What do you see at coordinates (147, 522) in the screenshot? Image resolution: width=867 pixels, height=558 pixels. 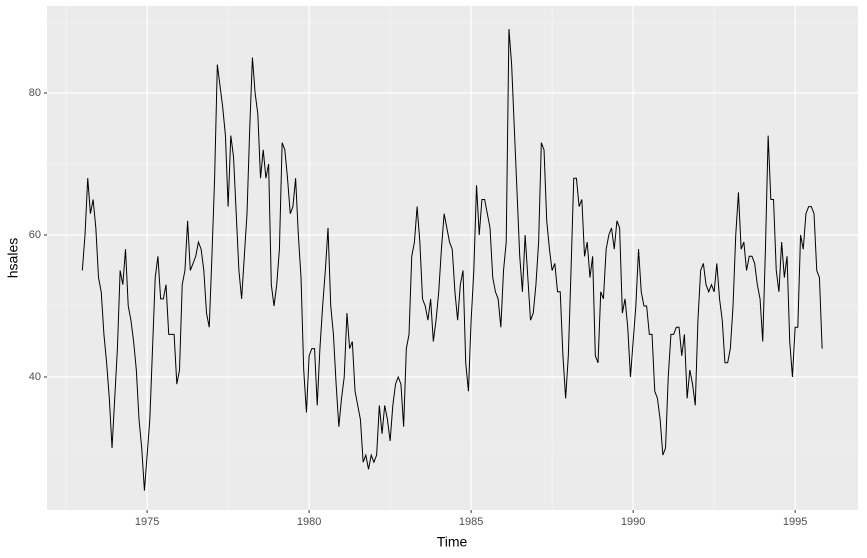 I see `x-tick-label: 1975` at bounding box center [147, 522].